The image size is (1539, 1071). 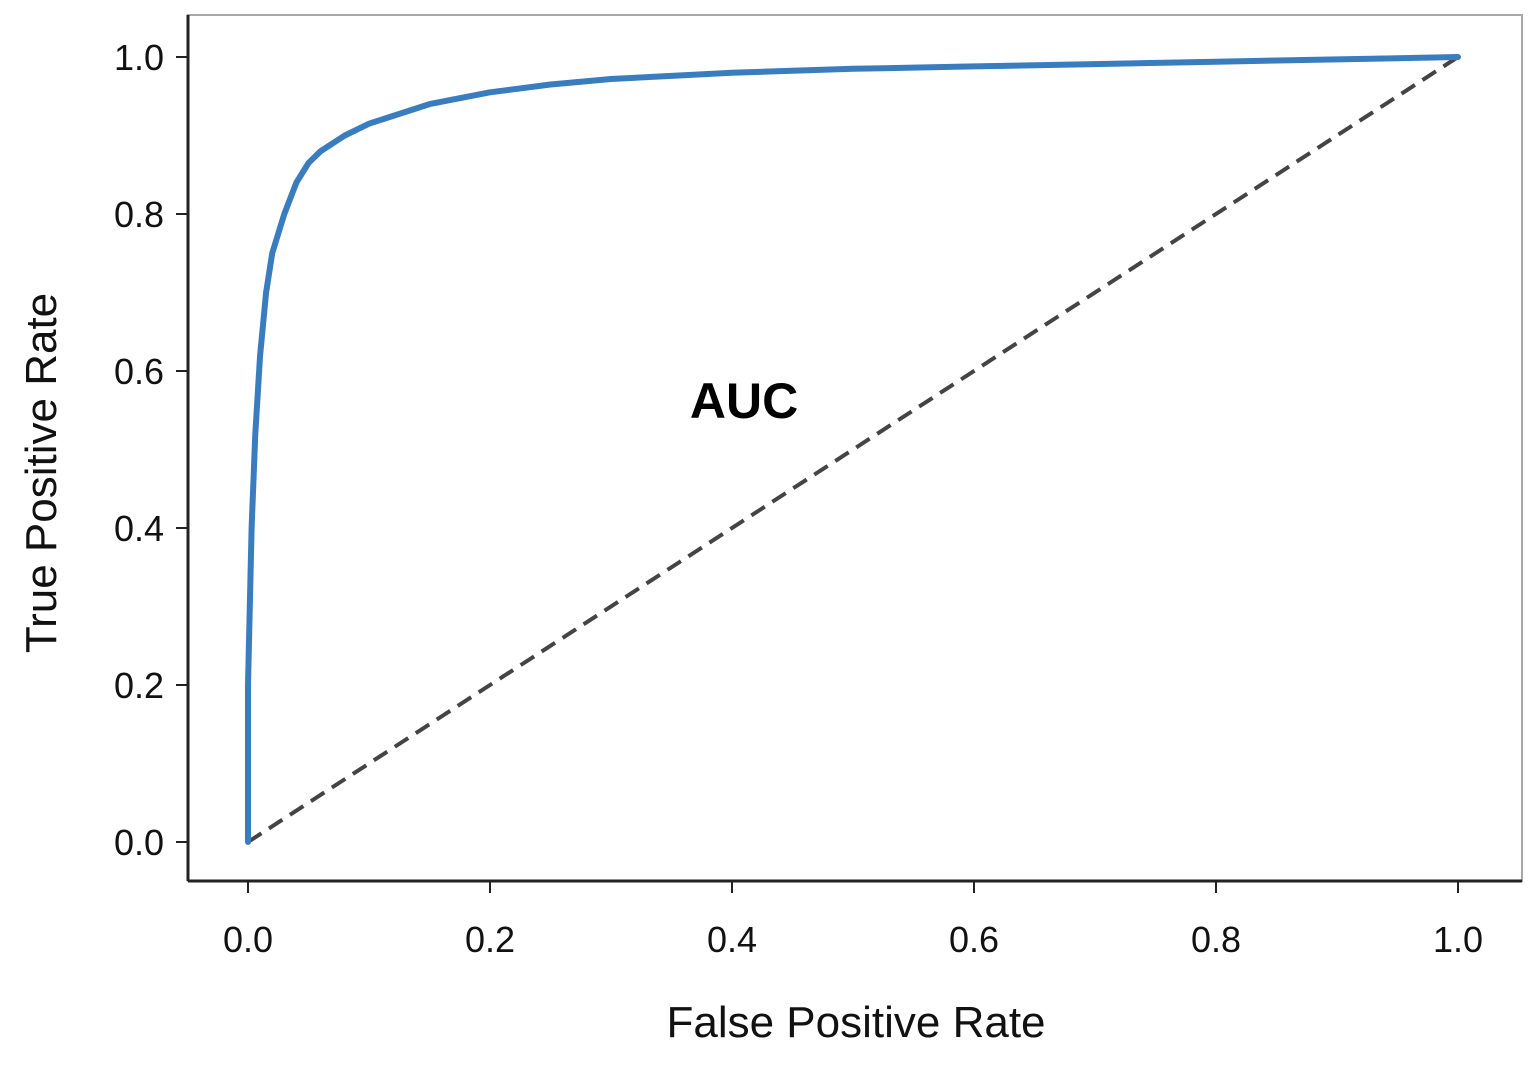 I want to click on x-tick-label: 0.6, so click(x=974, y=939).